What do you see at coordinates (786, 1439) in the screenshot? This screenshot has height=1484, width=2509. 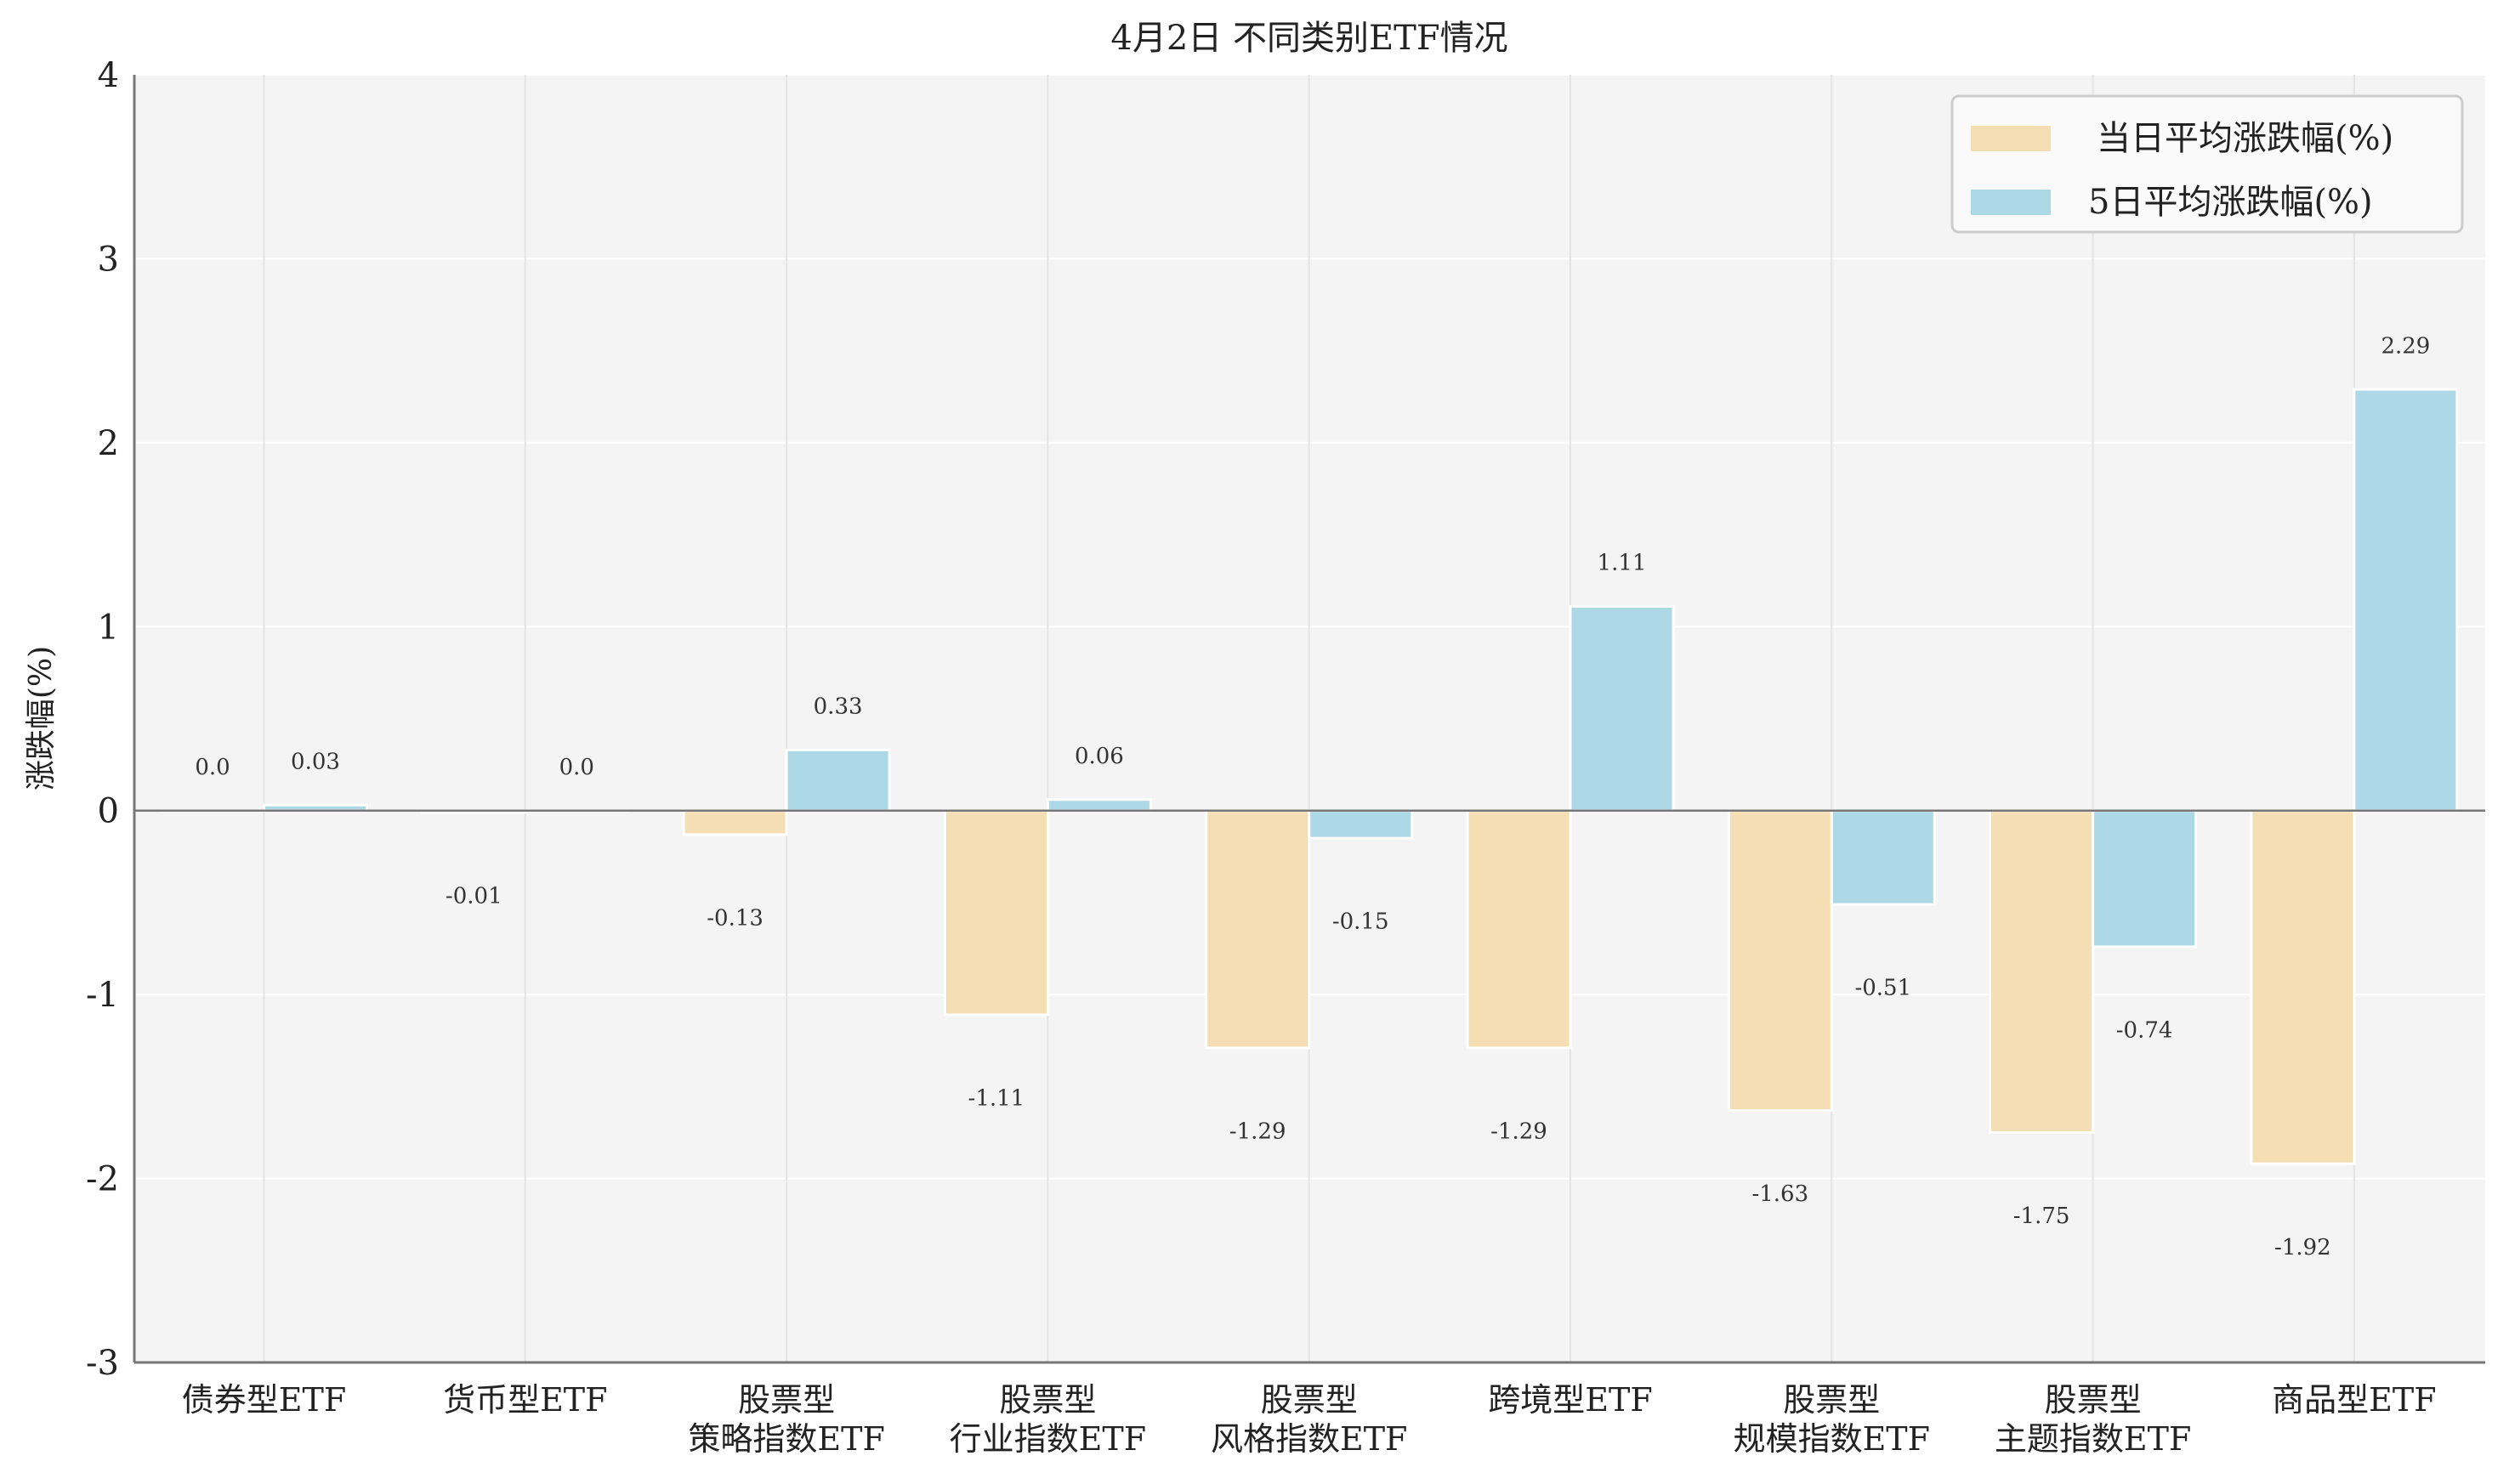 I see `x-tick-label: 策略指数ETF` at bounding box center [786, 1439].